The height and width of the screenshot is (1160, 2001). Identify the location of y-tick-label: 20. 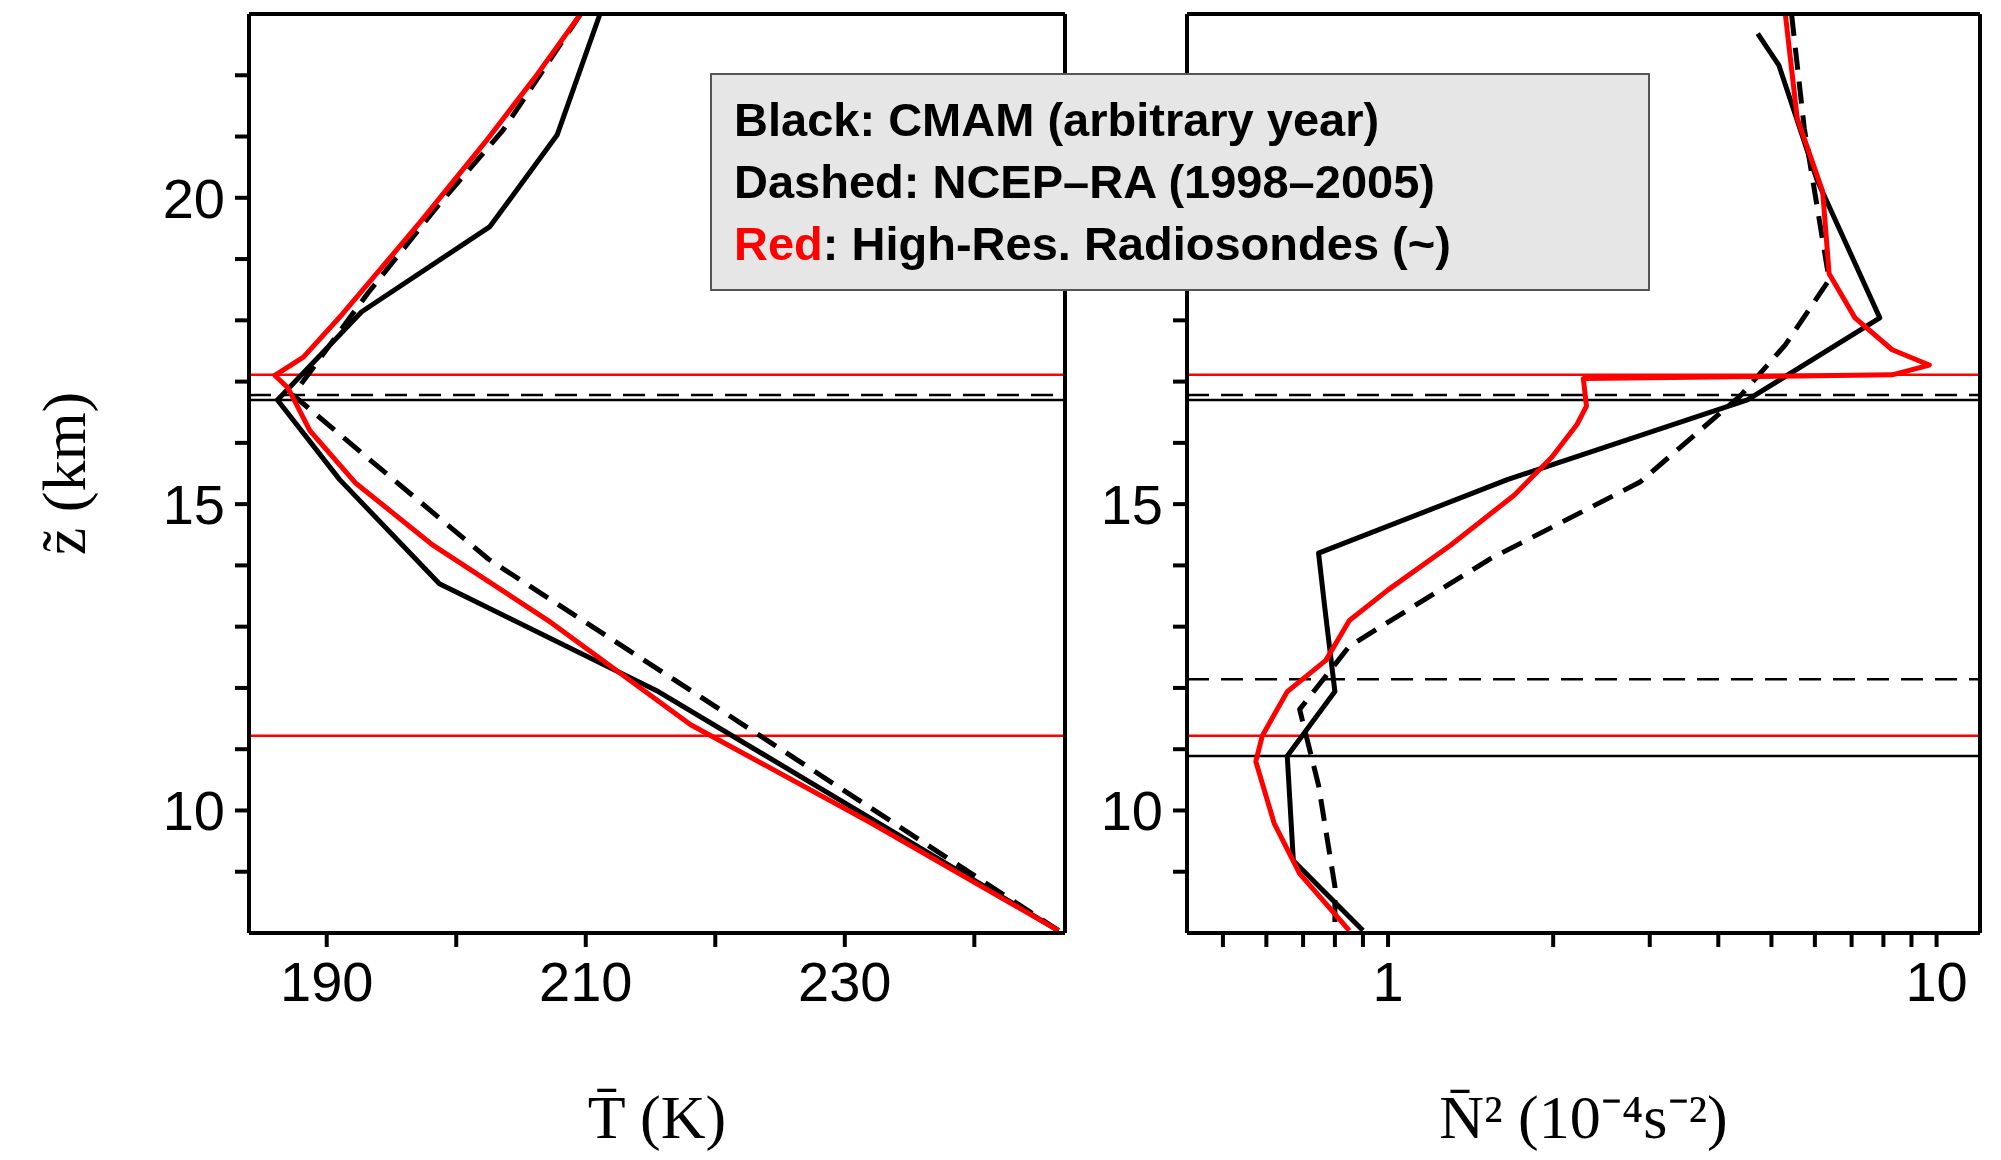
(193, 198).